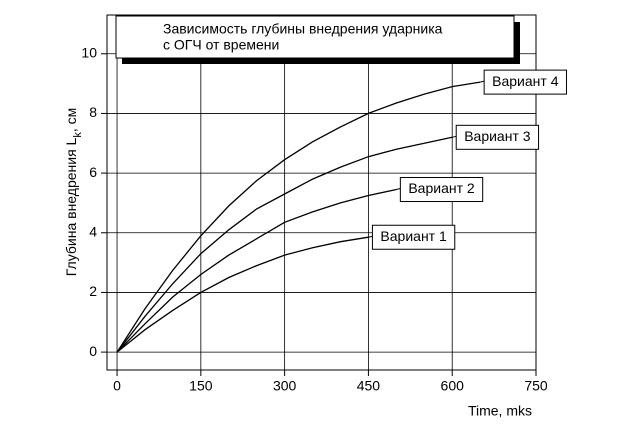 The width and height of the screenshot is (623, 441). What do you see at coordinates (536, 386) in the screenshot?
I see `x-tick-label: 750` at bounding box center [536, 386].